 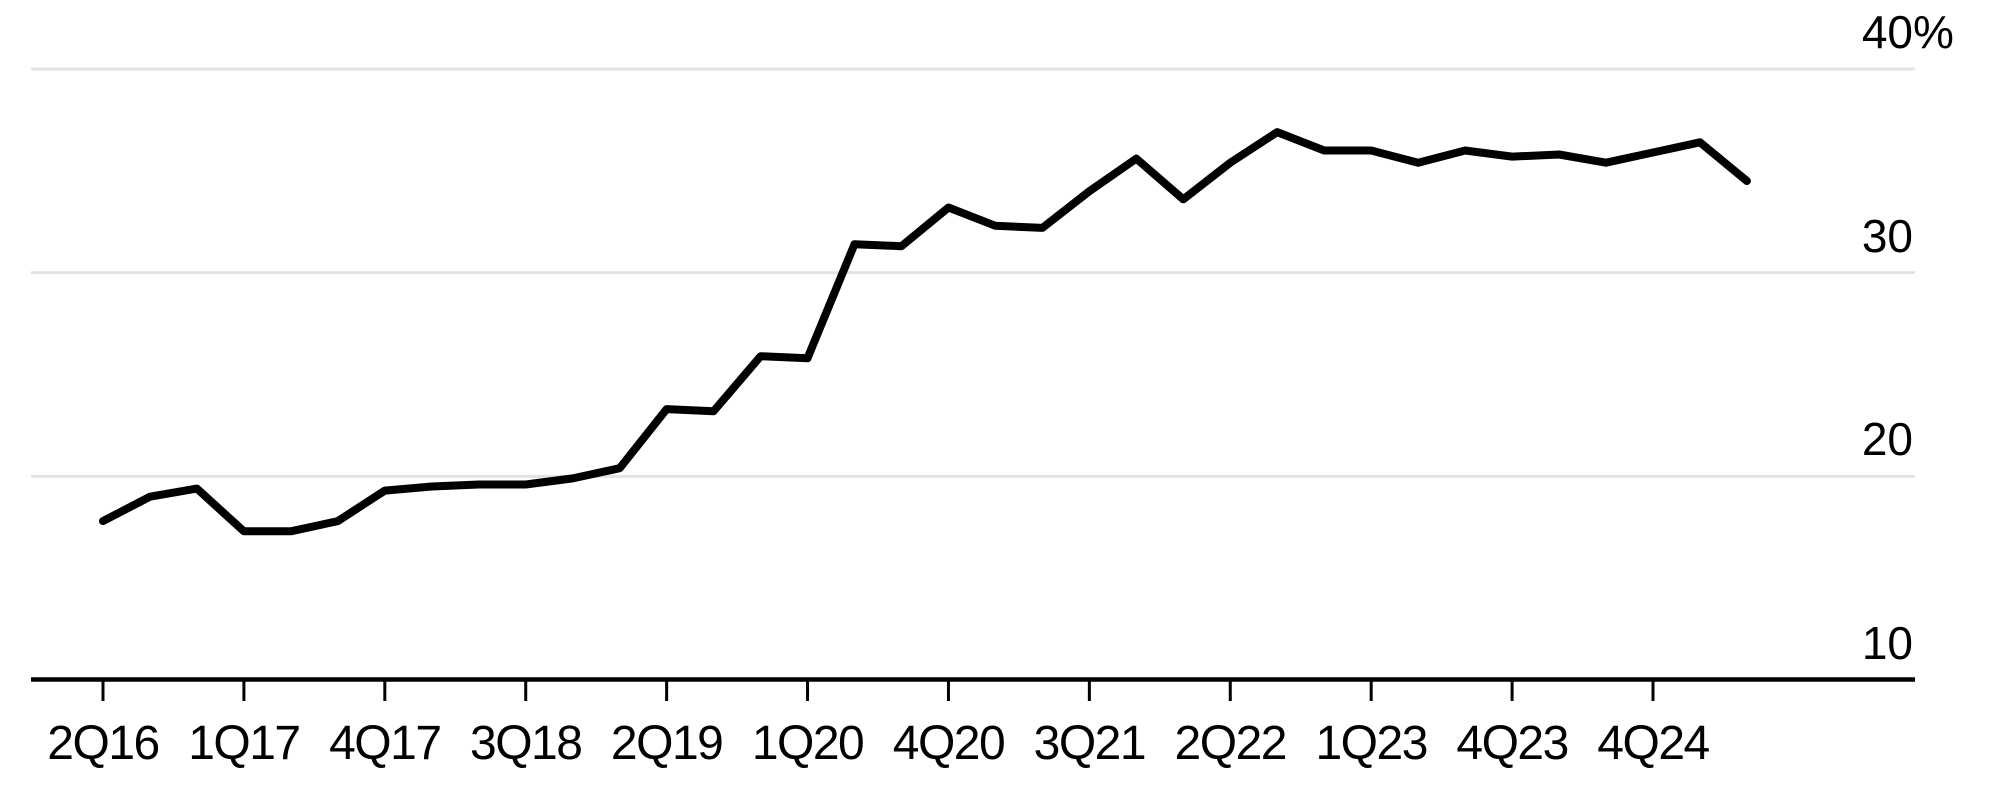 I want to click on y-label-30: 30, so click(x=1887, y=236).